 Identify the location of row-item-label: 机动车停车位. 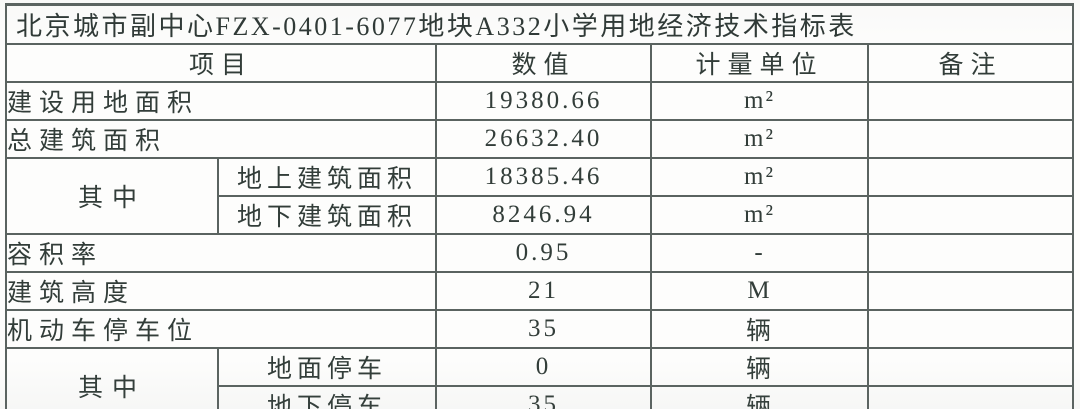
(221, 329).